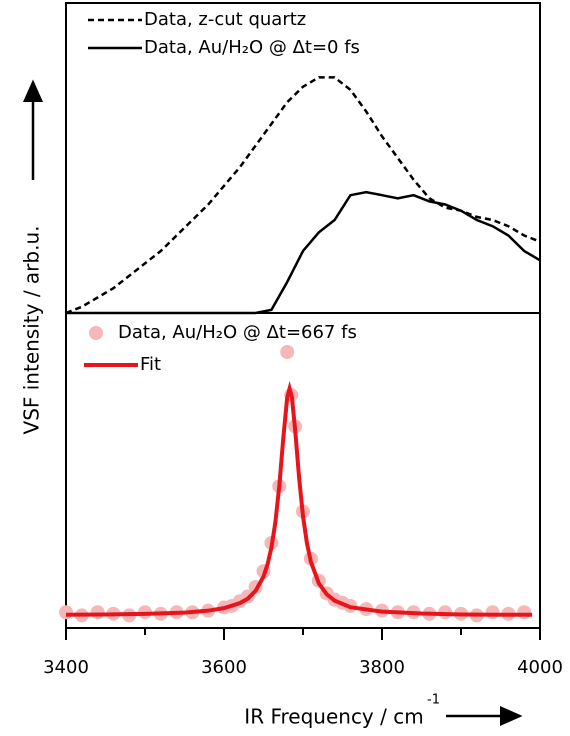 This screenshot has height=736, width=570. What do you see at coordinates (32, 330) in the screenshot?
I see `y-axis-label: VSF intensity / arb.u.` at bounding box center [32, 330].